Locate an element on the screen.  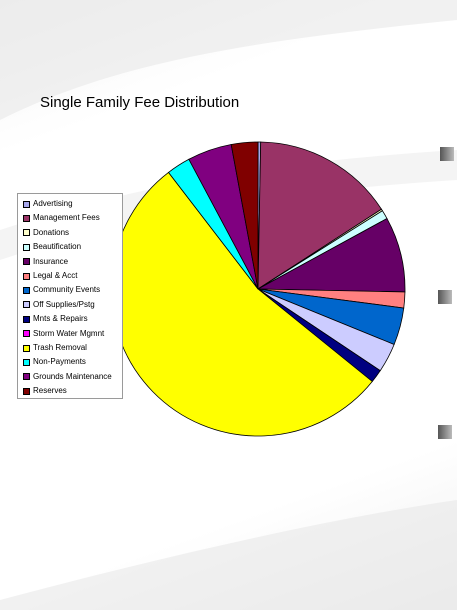
legend-item-grounds-maintenance: Grounds Maintenance is located at coordinates (67, 377).